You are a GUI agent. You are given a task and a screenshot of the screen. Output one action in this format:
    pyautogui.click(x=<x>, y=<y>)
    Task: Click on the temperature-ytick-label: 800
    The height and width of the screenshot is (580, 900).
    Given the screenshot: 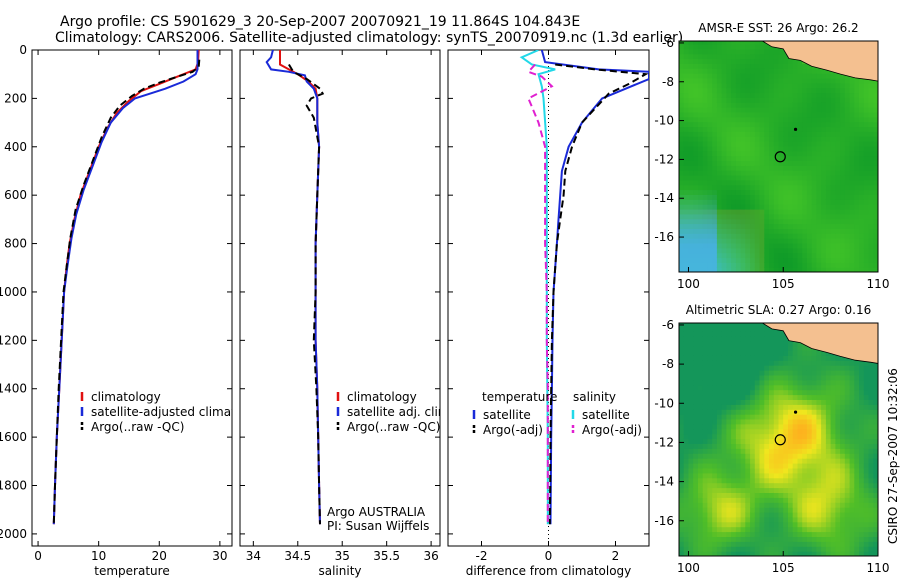 What is the action you would take?
    pyautogui.click(x=15, y=244)
    